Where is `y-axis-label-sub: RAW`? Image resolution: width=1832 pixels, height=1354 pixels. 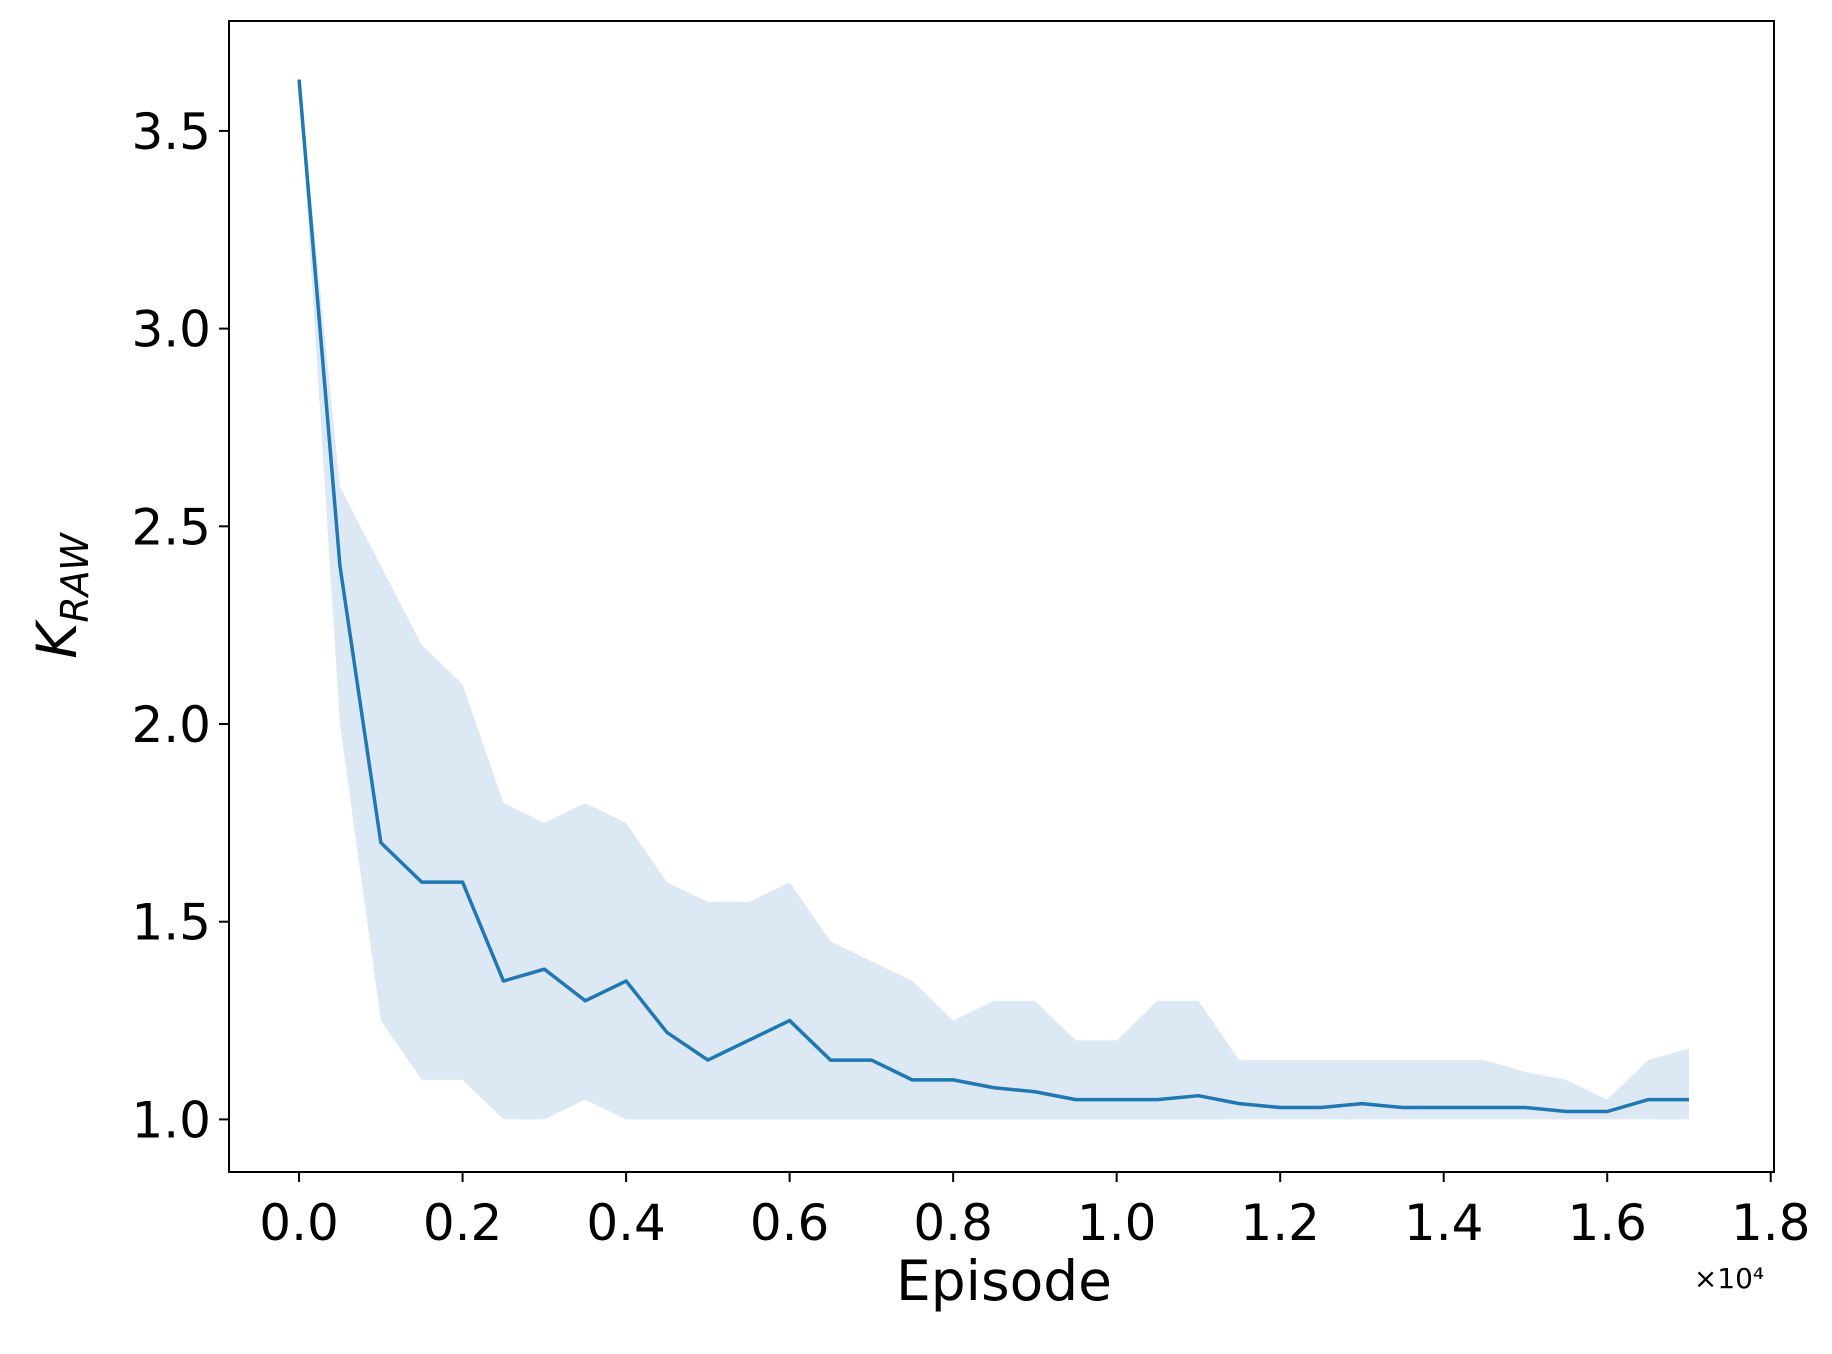 y-axis-label-sub: RAW is located at coordinates (75, 577).